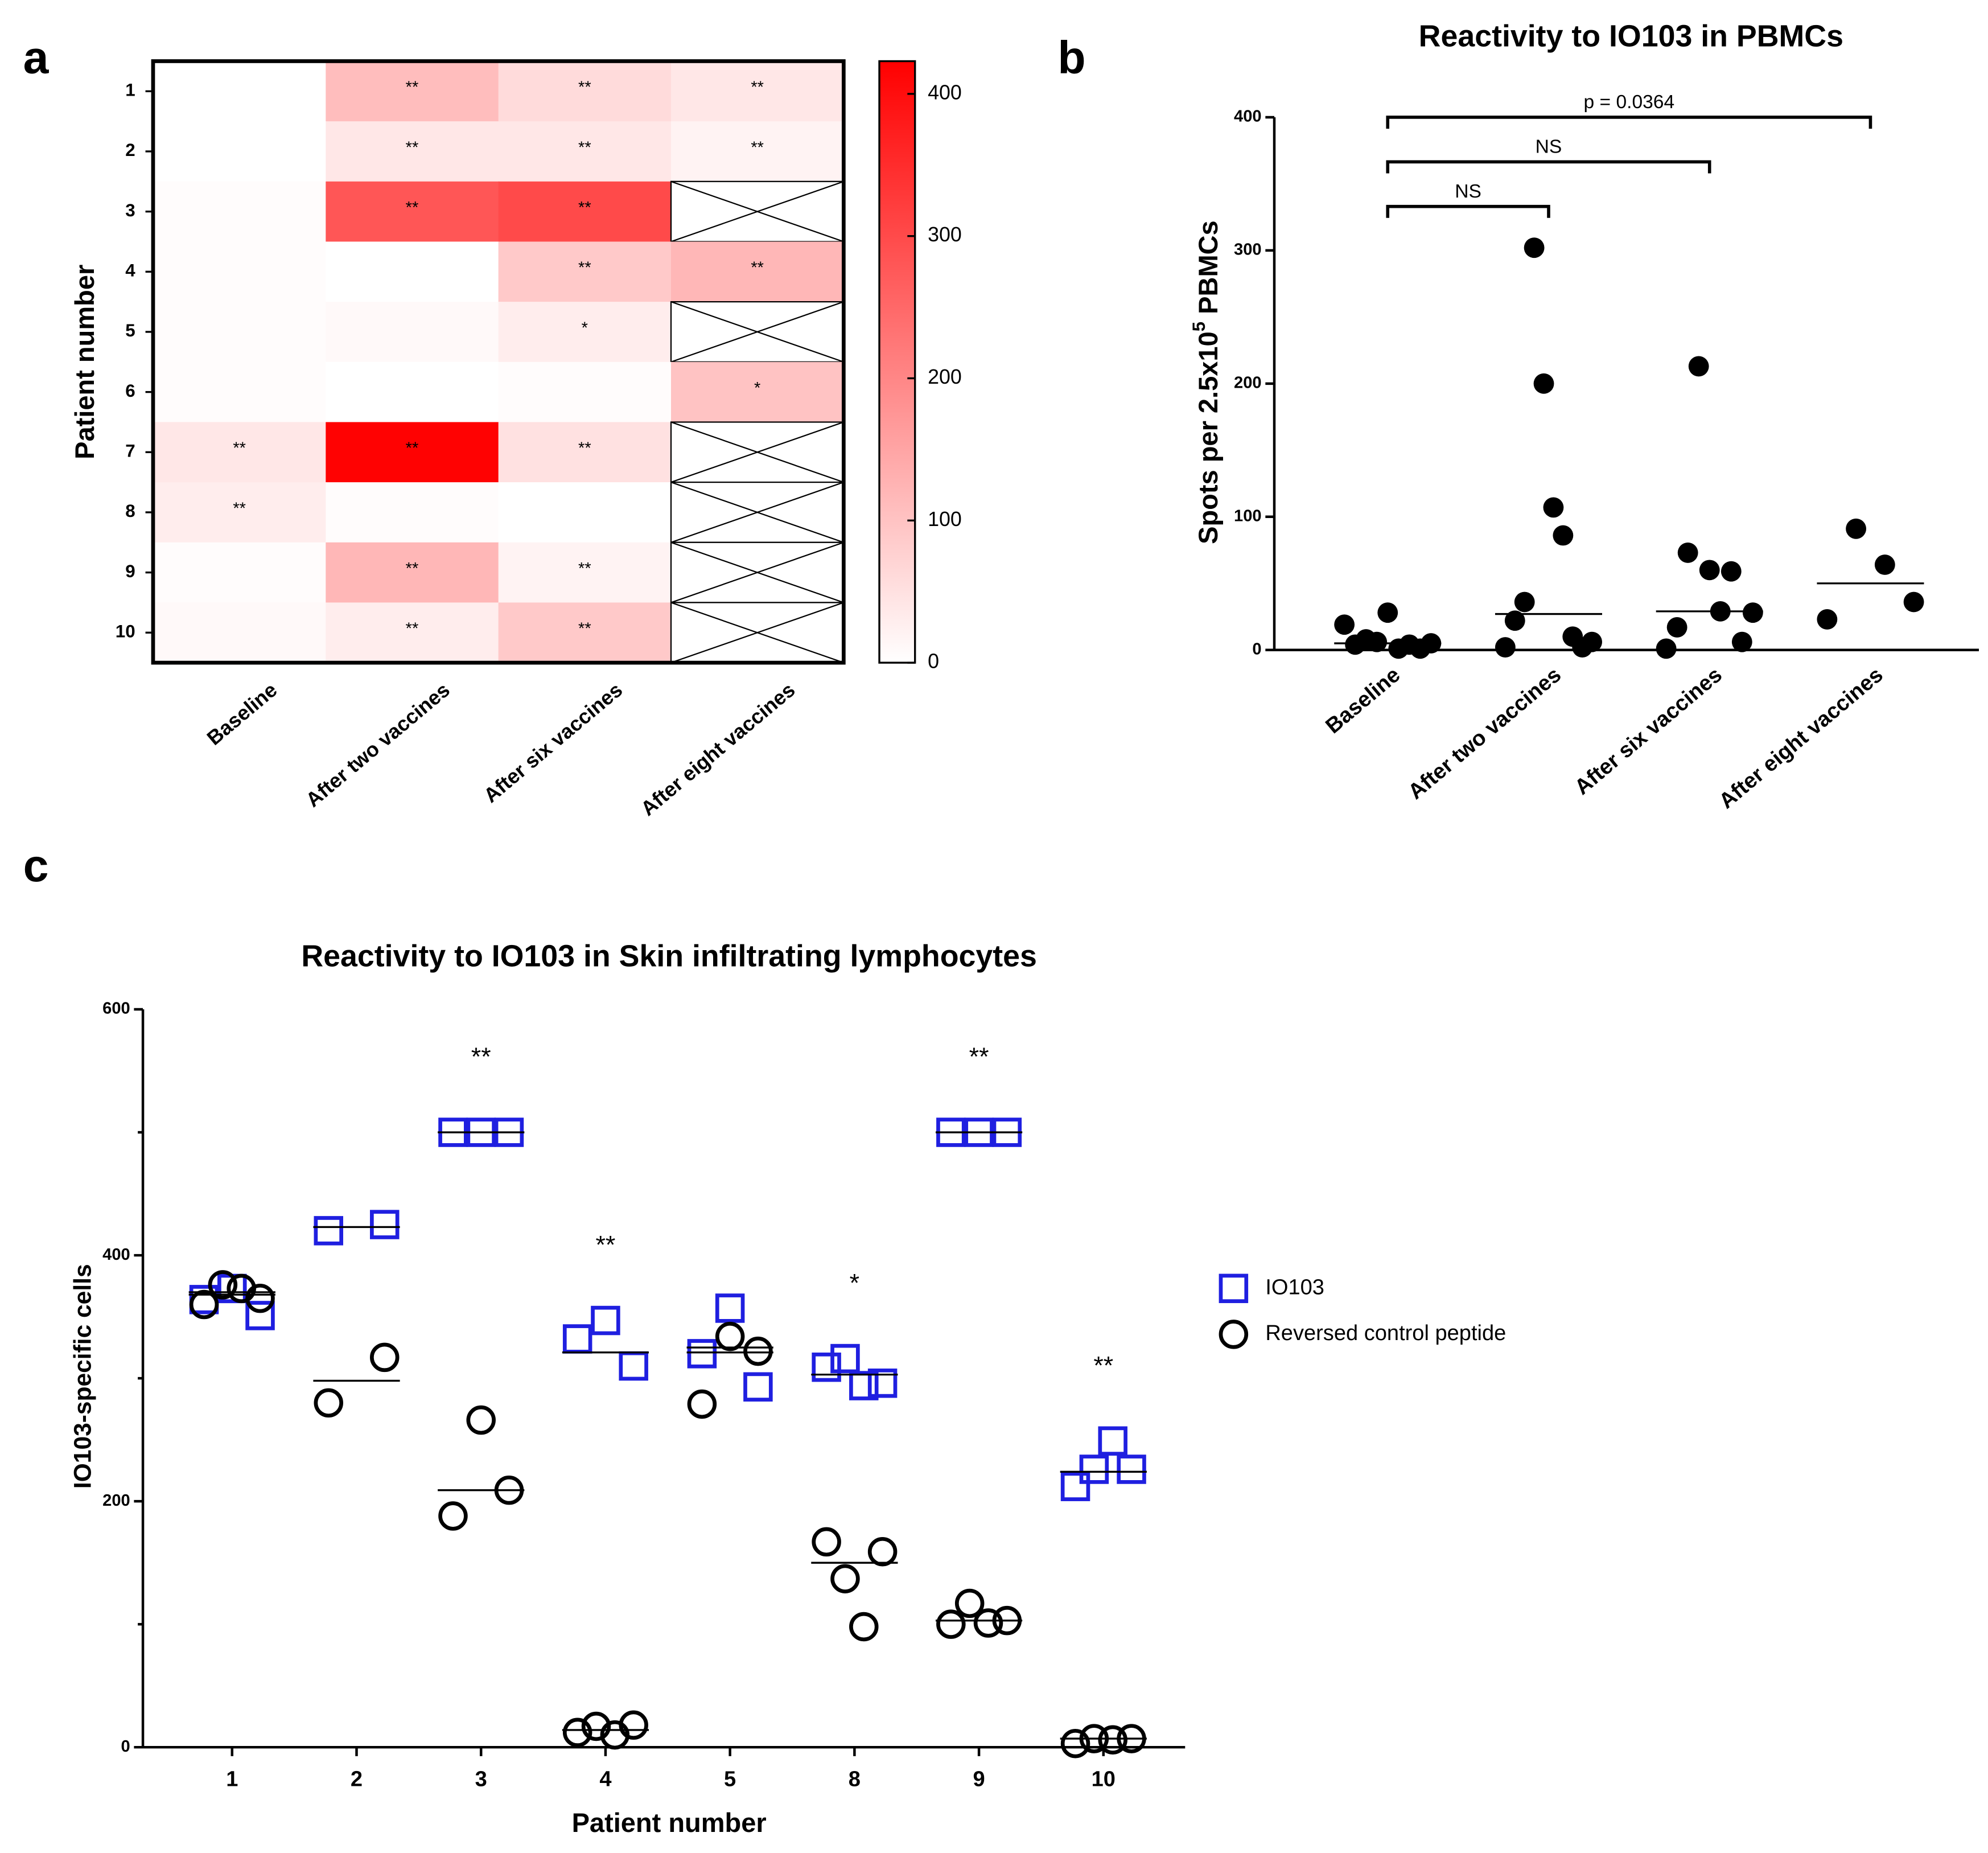  Describe the element at coordinates (130, 271) in the screenshot. I see `y-tick-label: 4` at that location.